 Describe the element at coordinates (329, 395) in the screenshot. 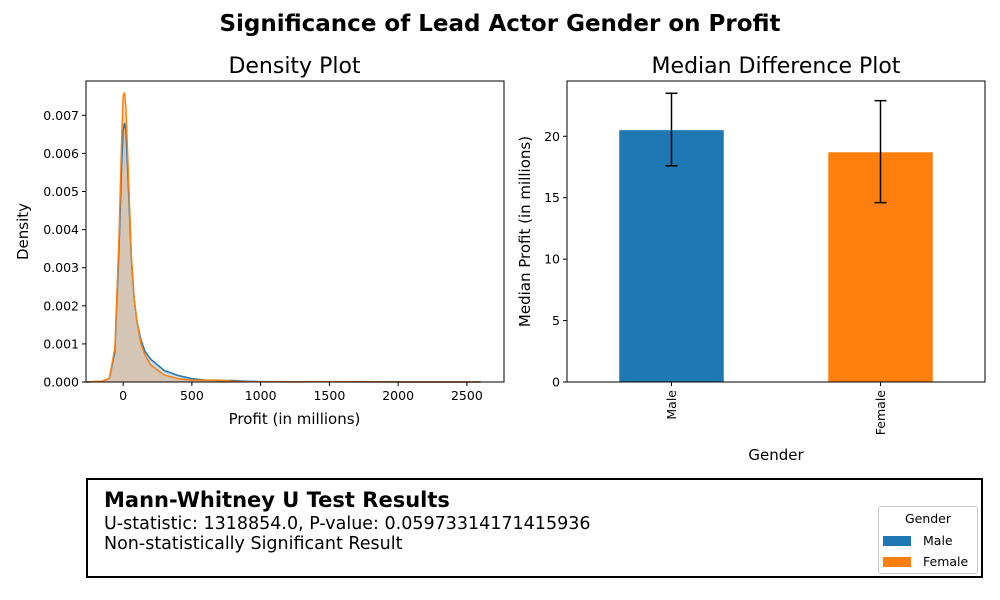

I see `density-x-tick-label: 1500` at that location.